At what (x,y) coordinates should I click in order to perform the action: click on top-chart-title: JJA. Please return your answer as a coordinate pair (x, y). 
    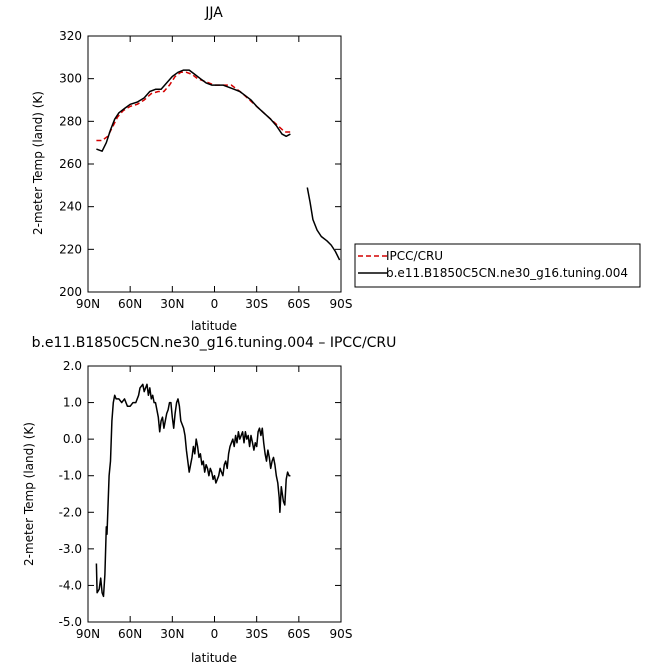
    Looking at the image, I should click on (213, 13).